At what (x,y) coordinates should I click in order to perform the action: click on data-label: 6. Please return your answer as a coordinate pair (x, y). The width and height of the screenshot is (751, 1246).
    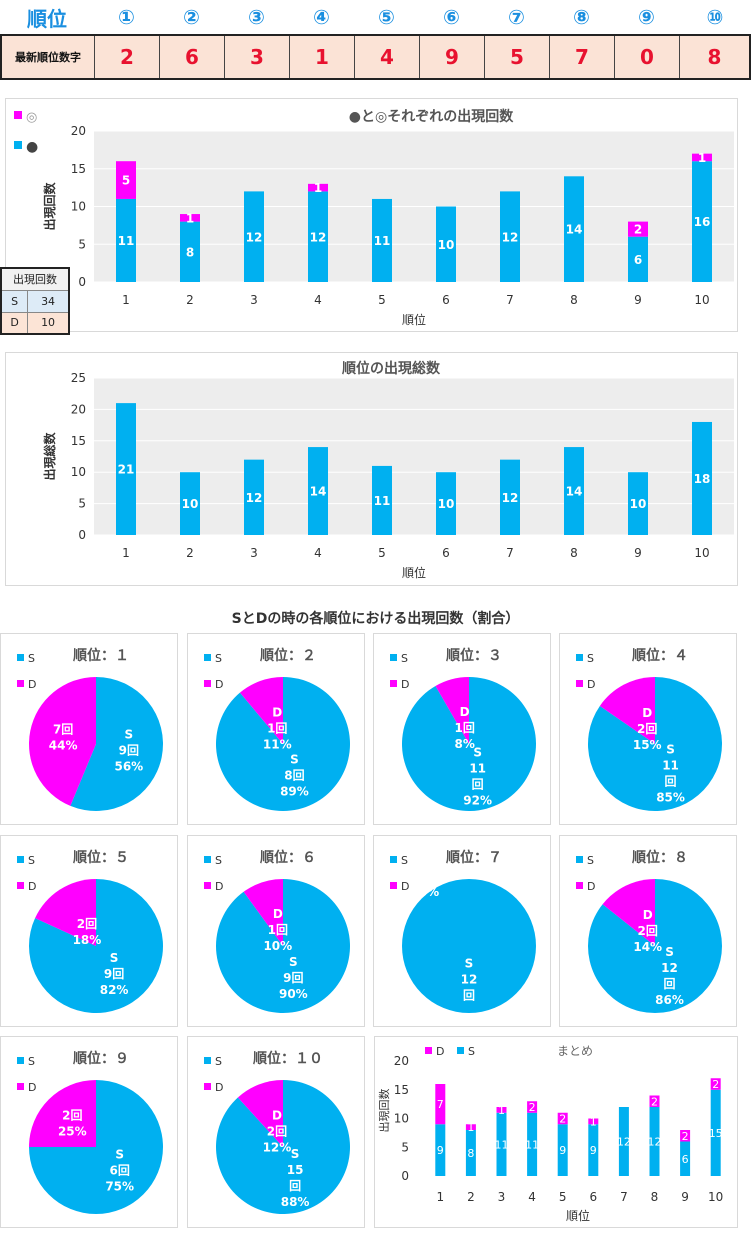
    Looking at the image, I should click on (638, 260).